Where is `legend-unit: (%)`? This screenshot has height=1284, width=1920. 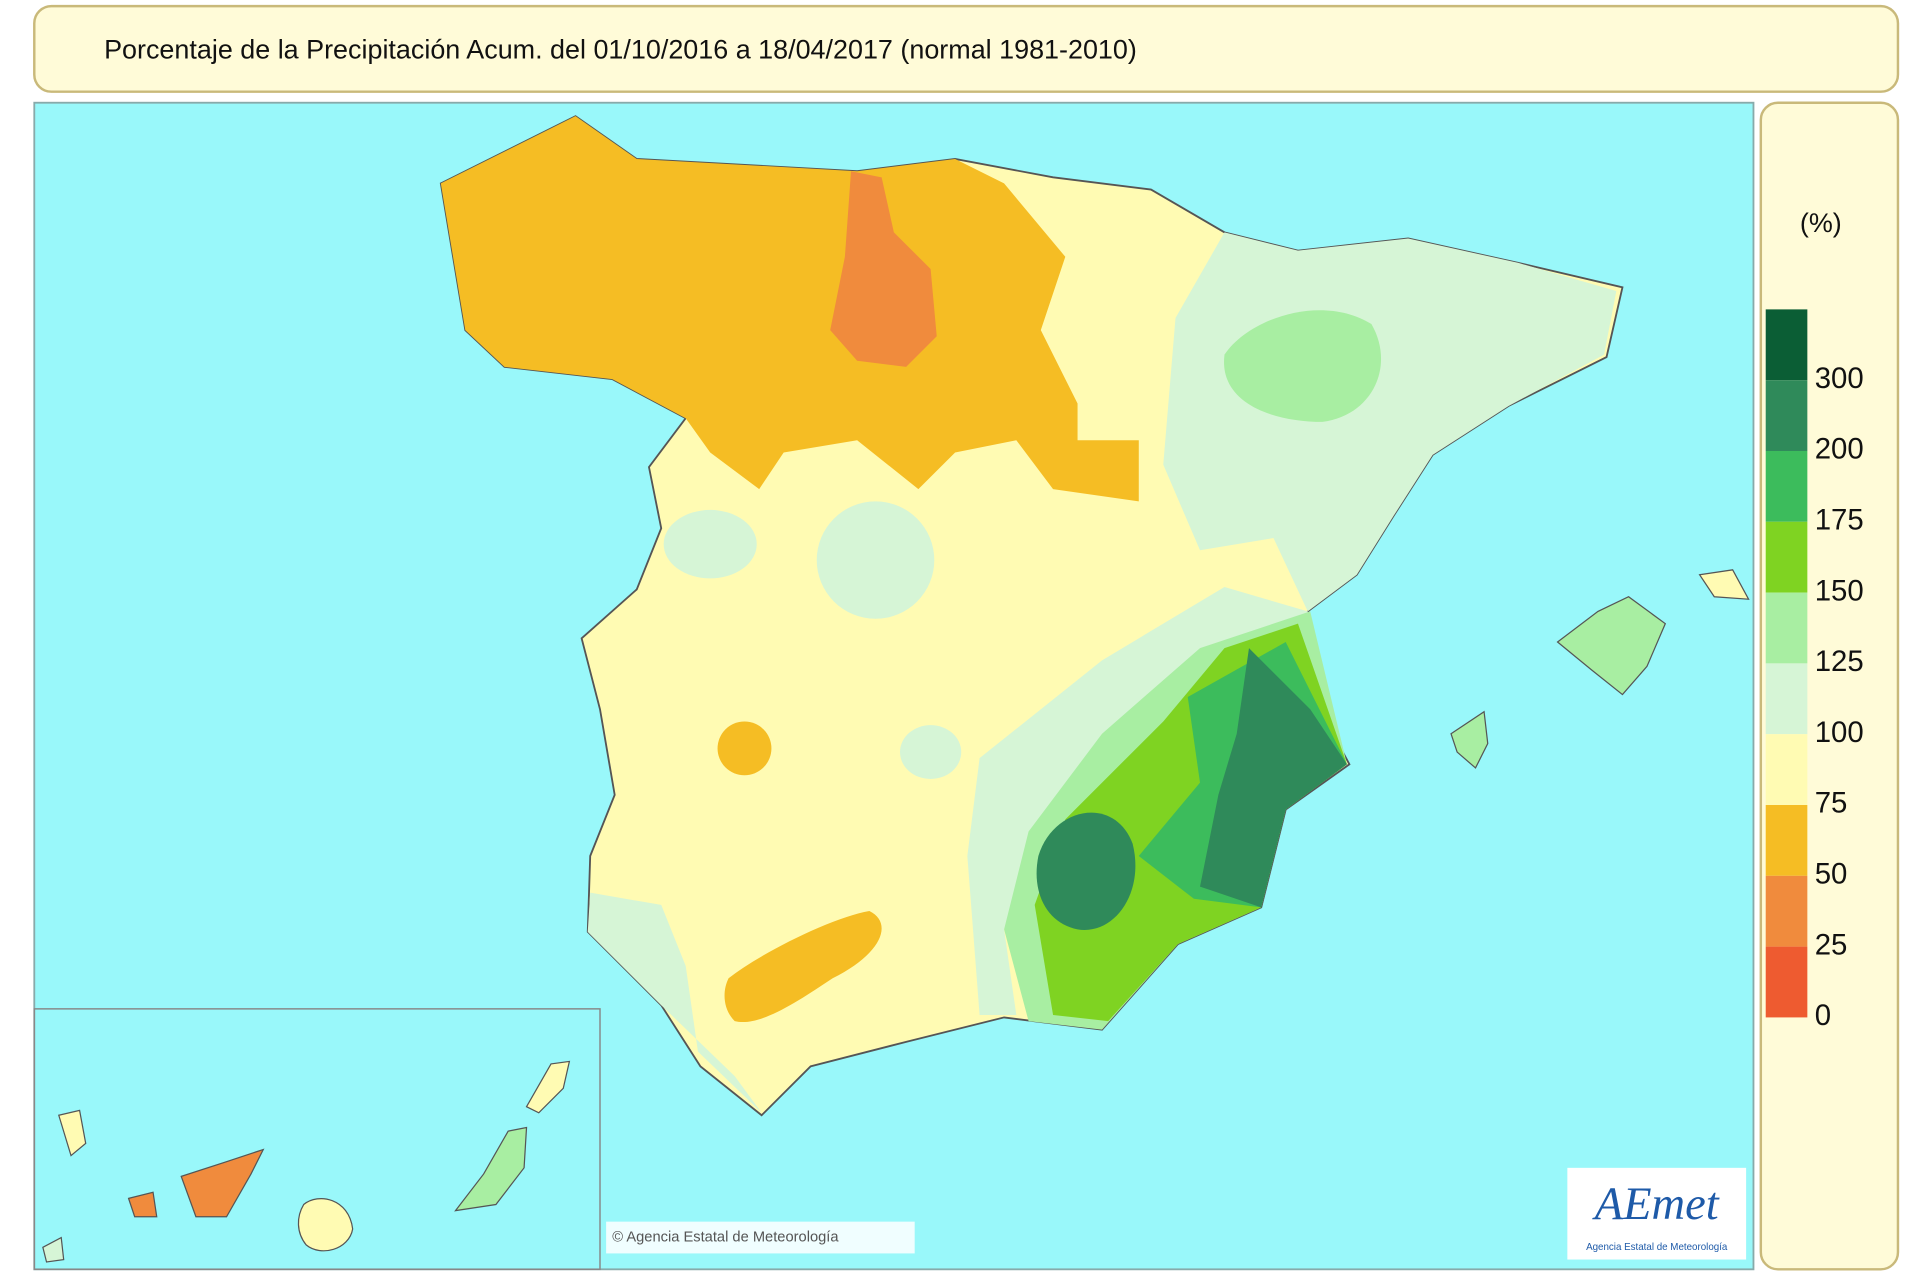
legend-unit: (%) is located at coordinates (1821, 223).